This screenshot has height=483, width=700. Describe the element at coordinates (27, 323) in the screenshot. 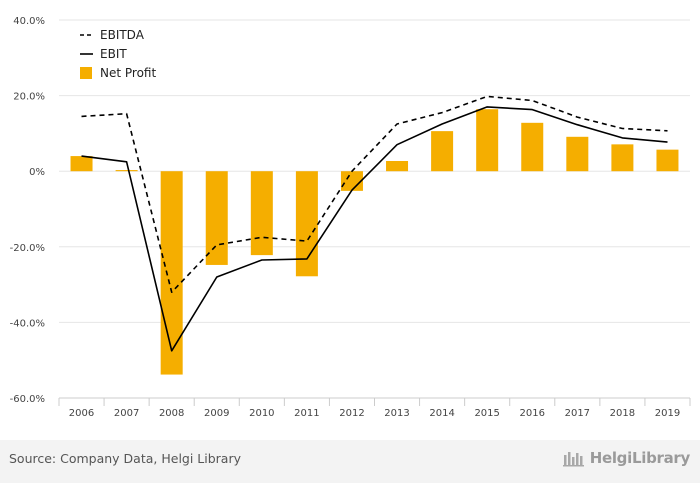

I see `y-tick-label: -40.0%` at that location.